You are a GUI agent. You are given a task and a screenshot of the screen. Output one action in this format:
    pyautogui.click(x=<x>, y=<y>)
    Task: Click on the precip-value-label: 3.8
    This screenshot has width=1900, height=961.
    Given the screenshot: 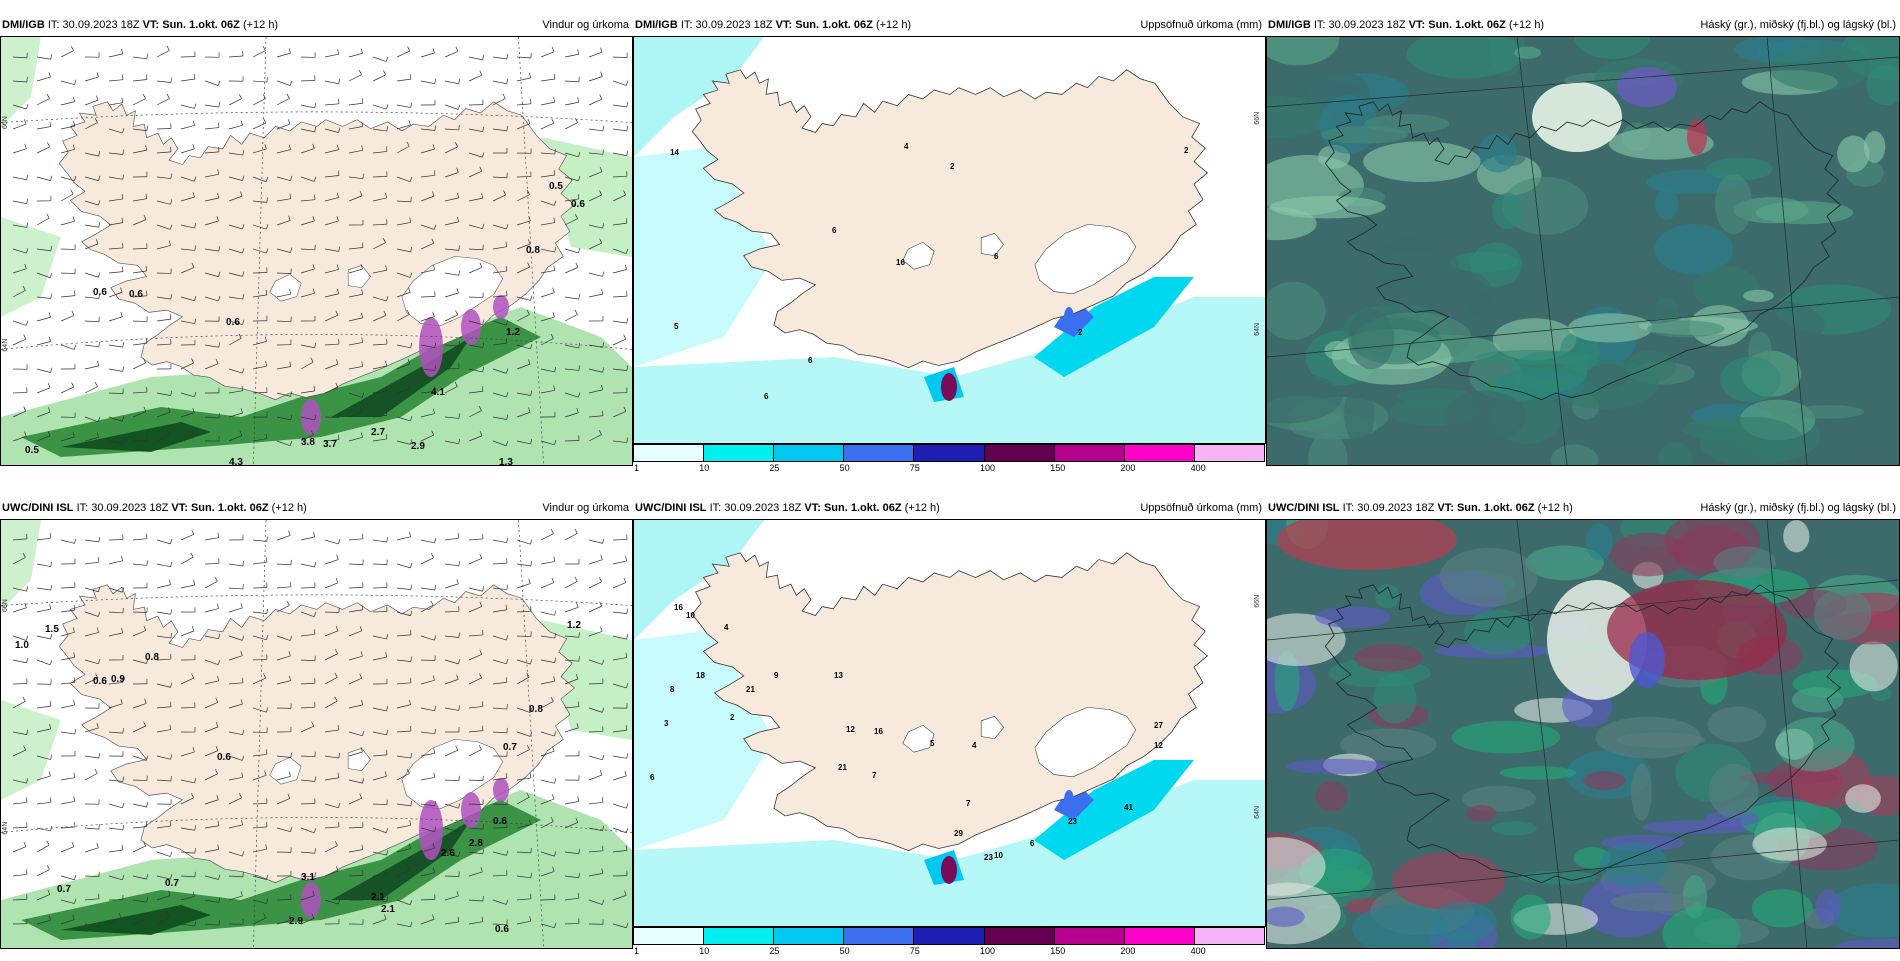 What is the action you would take?
    pyautogui.click(x=308, y=442)
    